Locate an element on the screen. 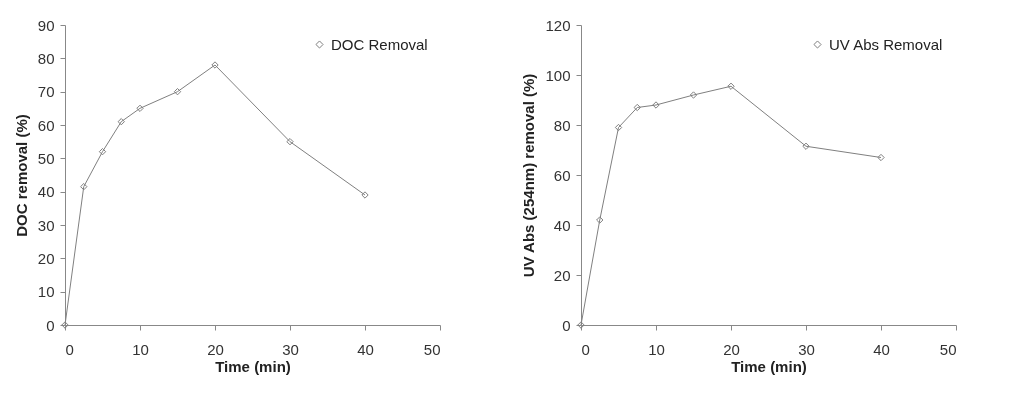 The width and height of the screenshot is (1025, 419). y-tick-label: 10 is located at coordinates (46, 292).